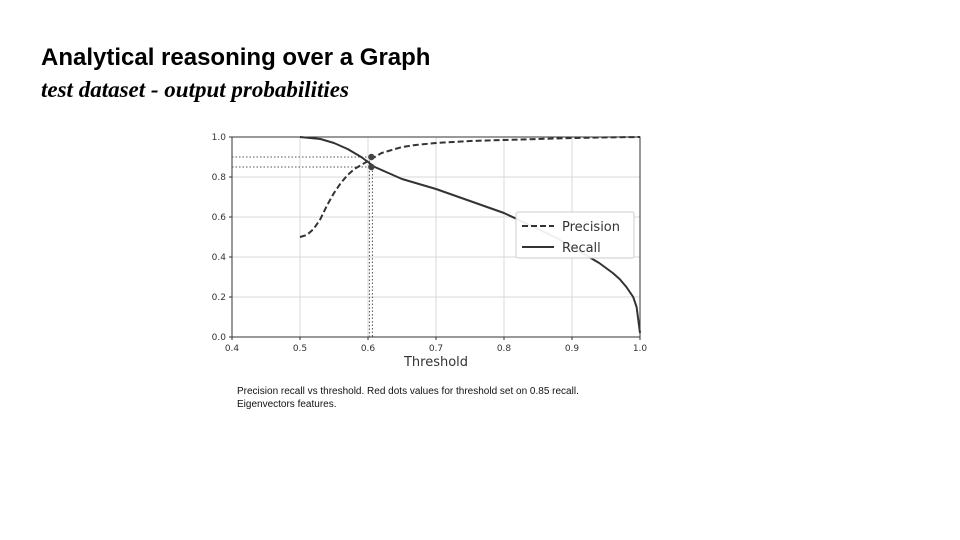  I want to click on x-tick-label: 0.9, so click(572, 349).